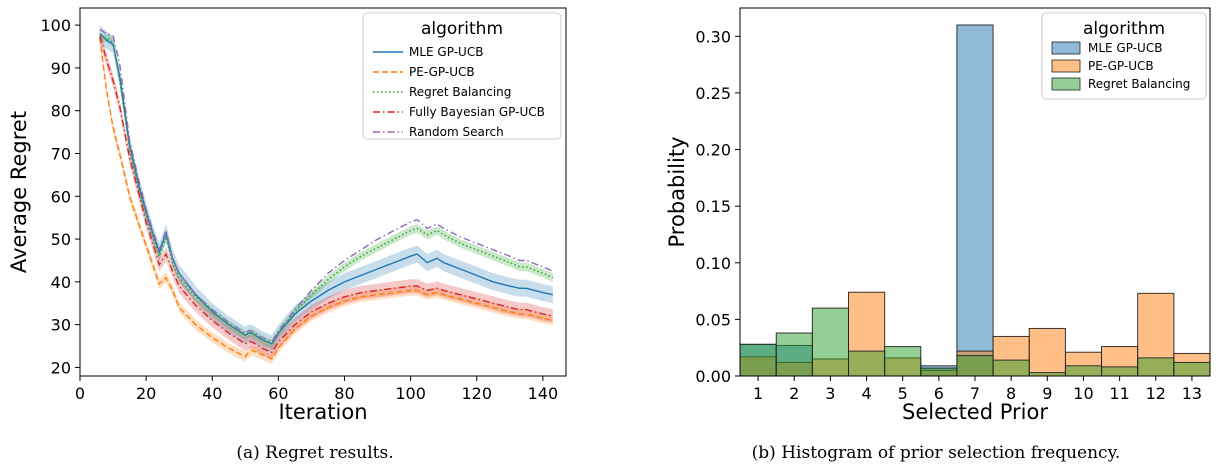  I want to click on x-tick-label: 11, so click(1119, 393).